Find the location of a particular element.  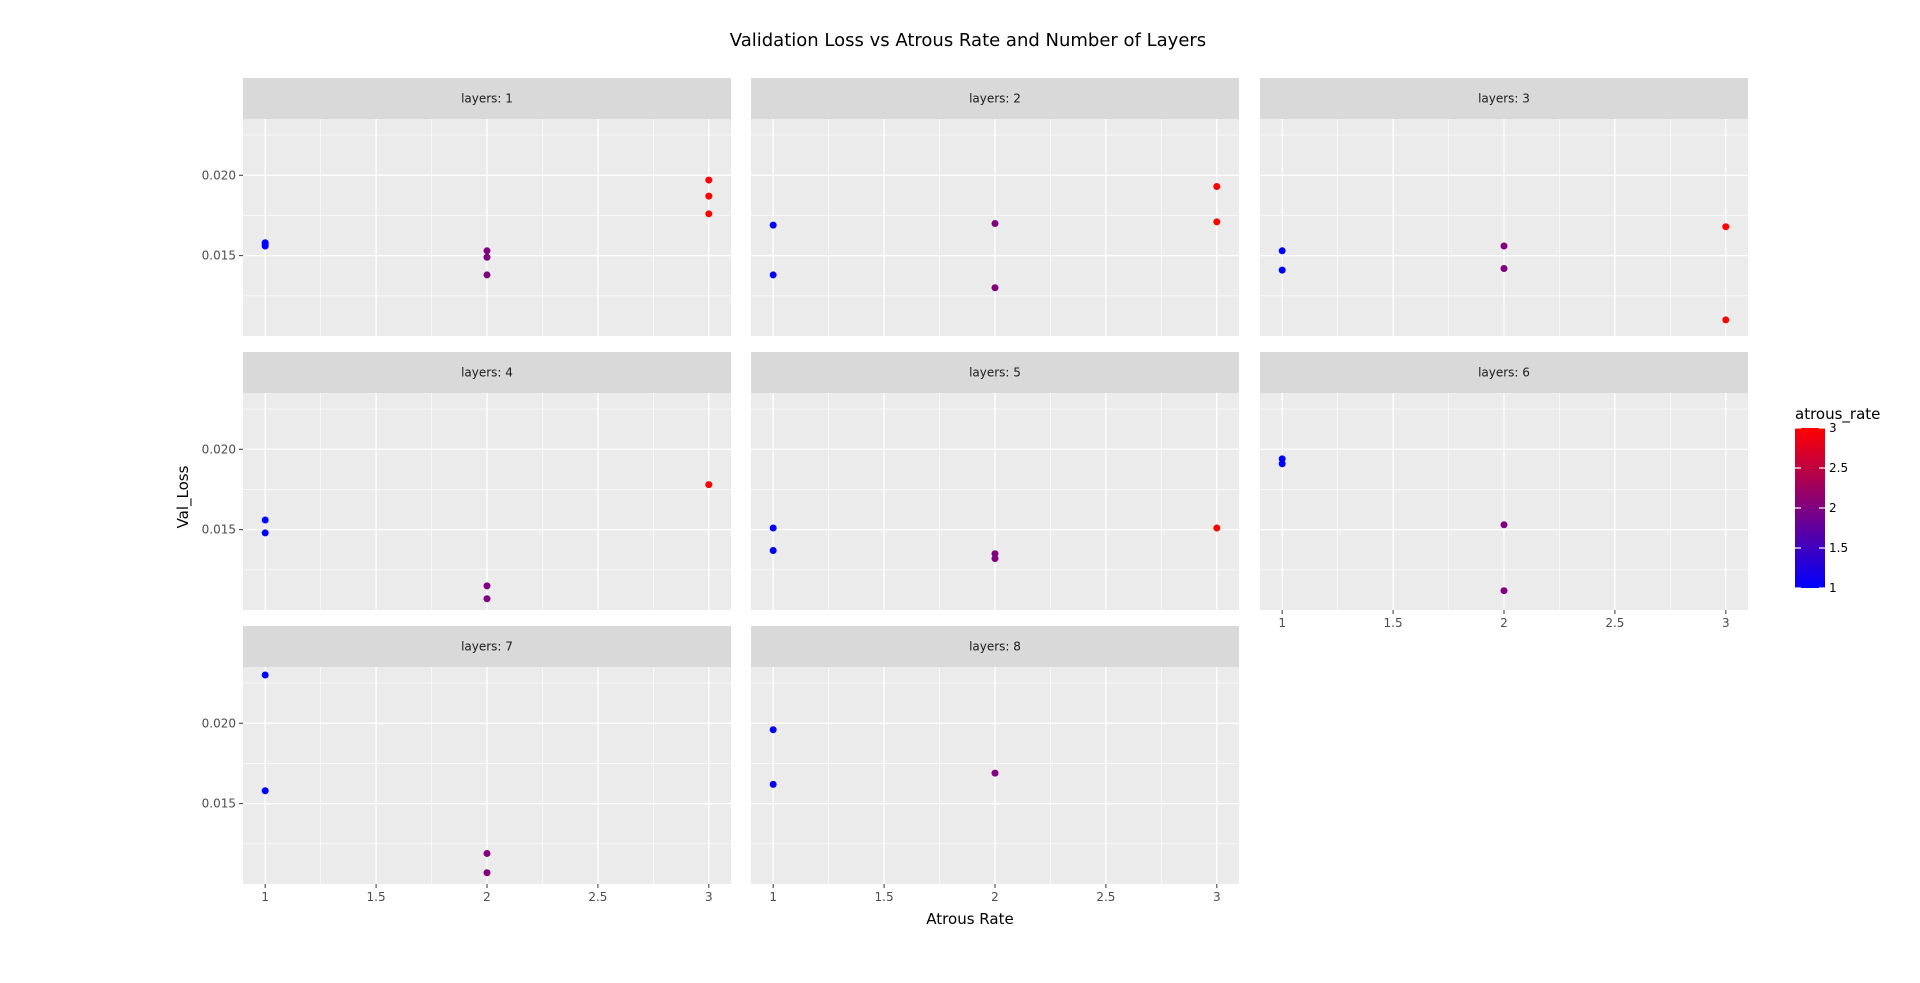

facet-label: layers: 4 is located at coordinates (487, 373).